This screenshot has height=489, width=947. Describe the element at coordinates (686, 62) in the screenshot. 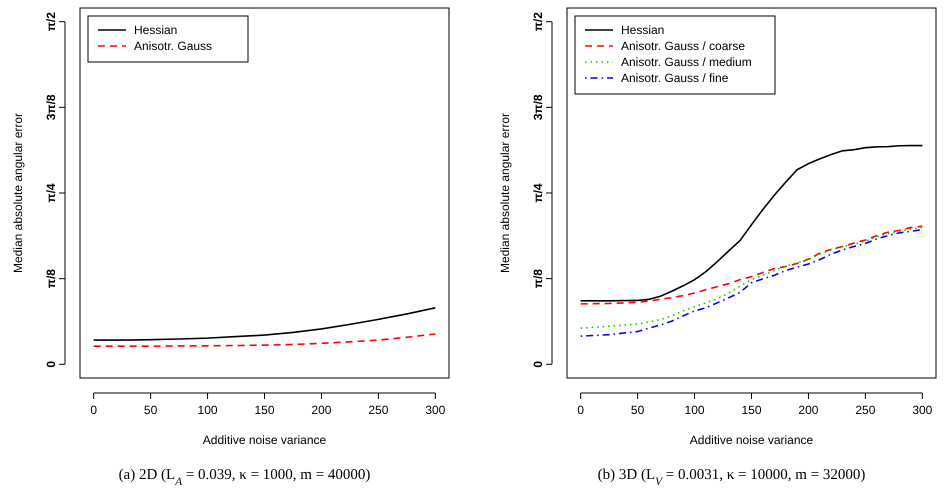

I see `legend-label: Anisotr. Gauss / medium` at that location.